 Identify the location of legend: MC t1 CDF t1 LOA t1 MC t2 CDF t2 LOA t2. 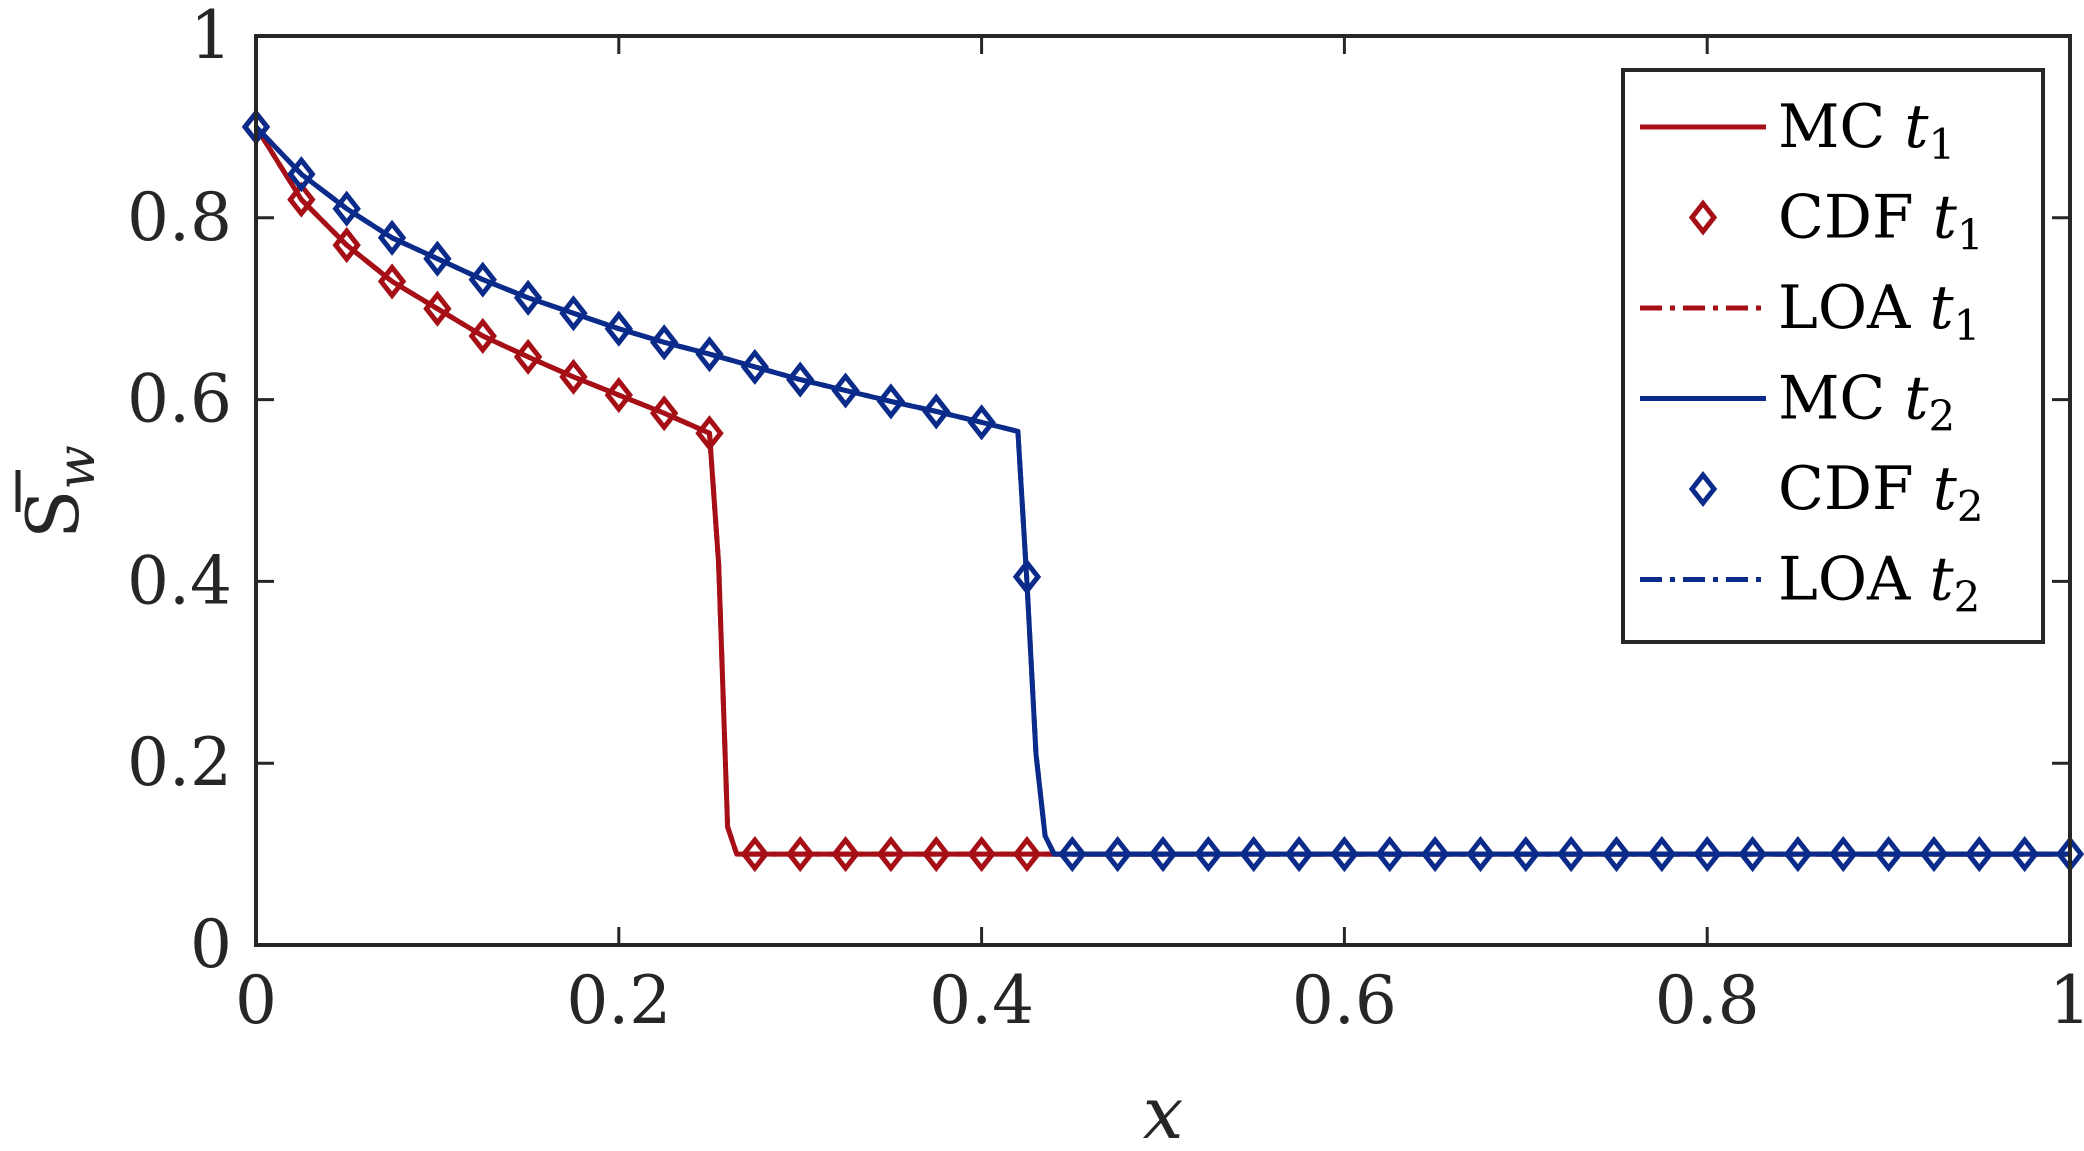
(1833, 356).